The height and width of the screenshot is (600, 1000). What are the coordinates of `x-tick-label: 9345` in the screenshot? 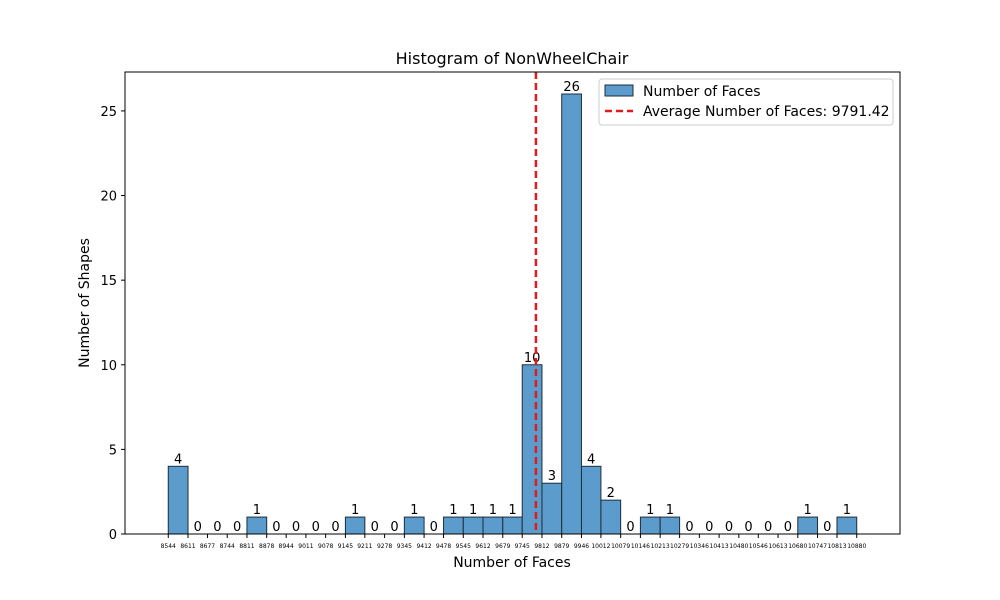 It's located at (404, 546).